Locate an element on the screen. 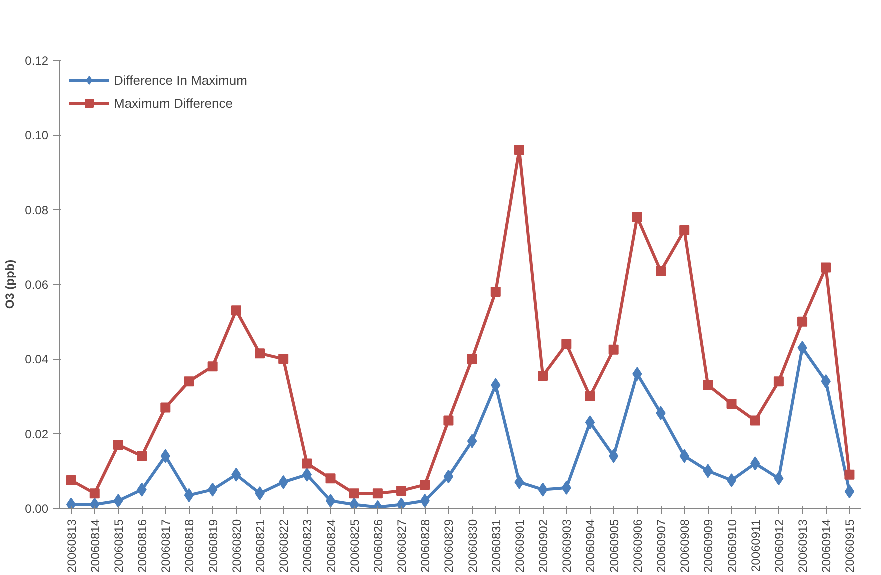  y-tick-label: 0.02 is located at coordinates (37, 434).